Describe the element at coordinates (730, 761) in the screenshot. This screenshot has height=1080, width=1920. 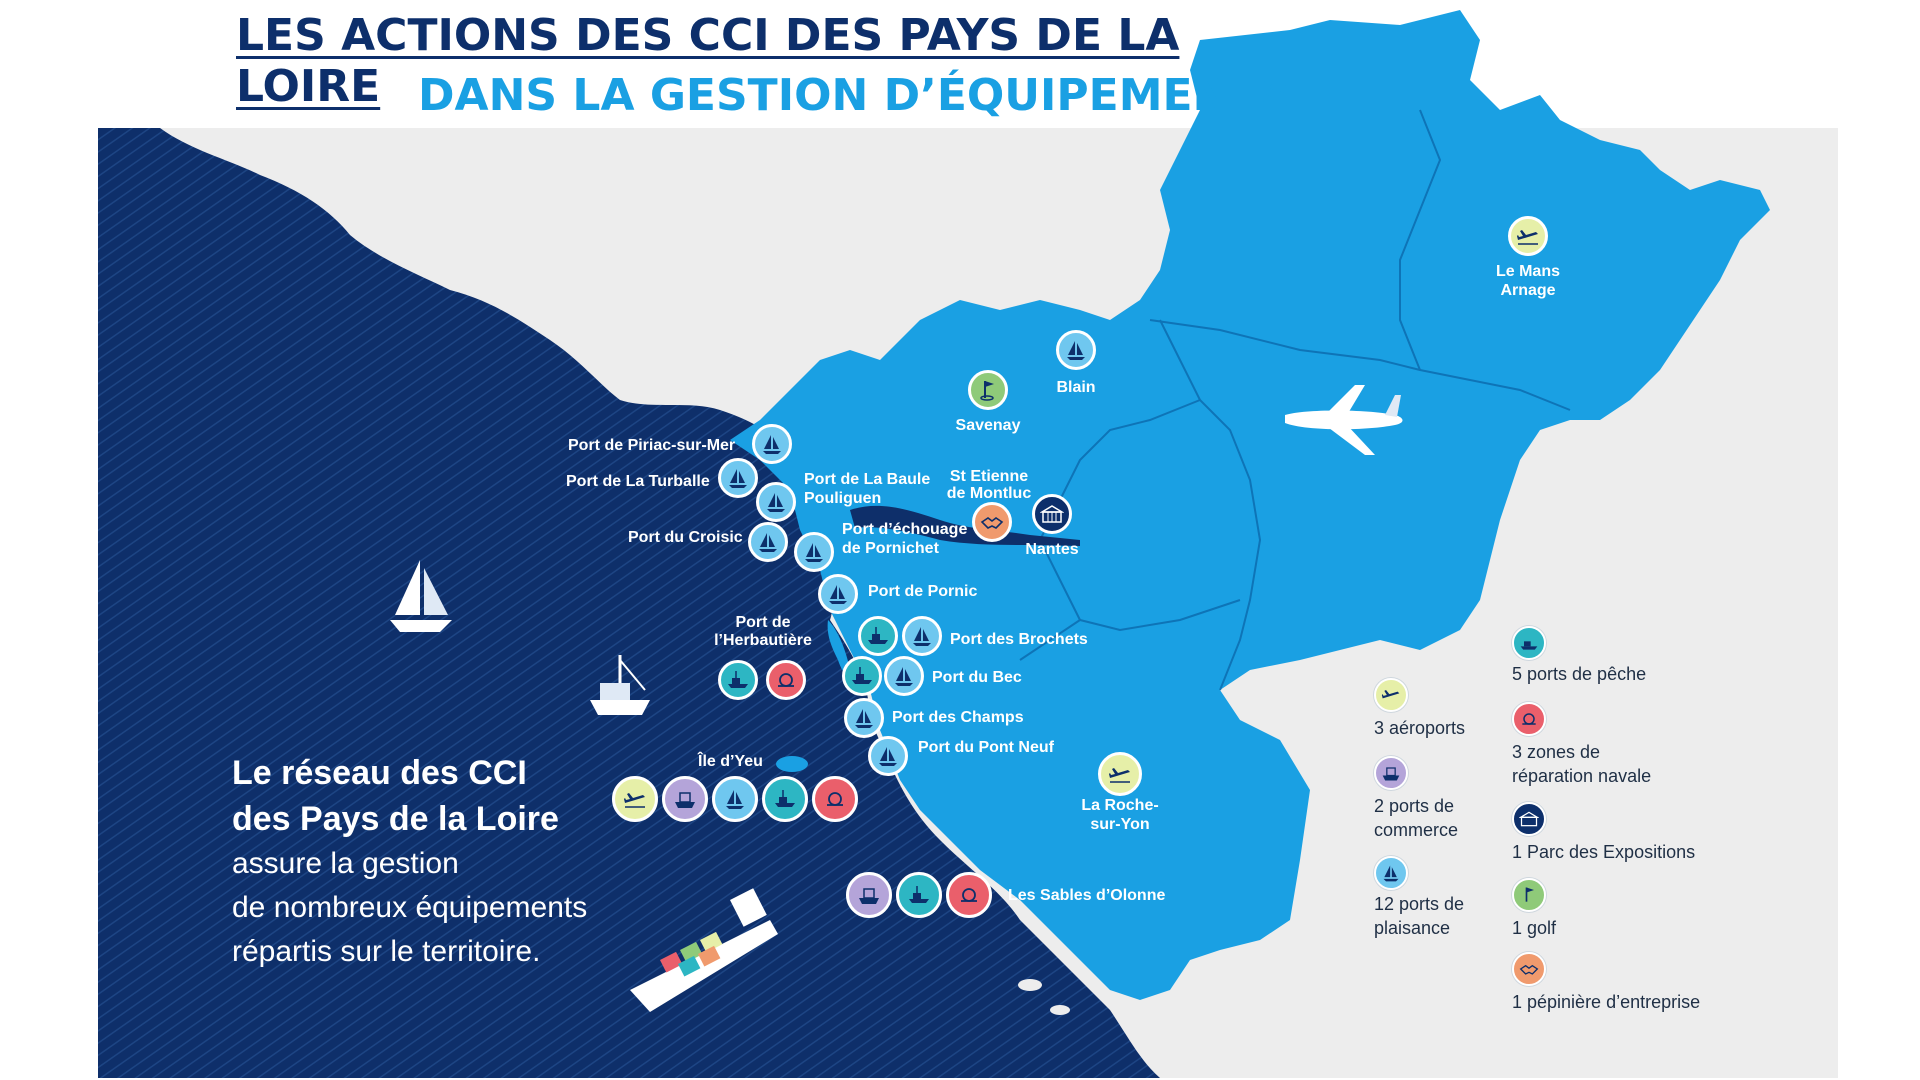
I see `label-yeu: Île d’Yeu` at that location.